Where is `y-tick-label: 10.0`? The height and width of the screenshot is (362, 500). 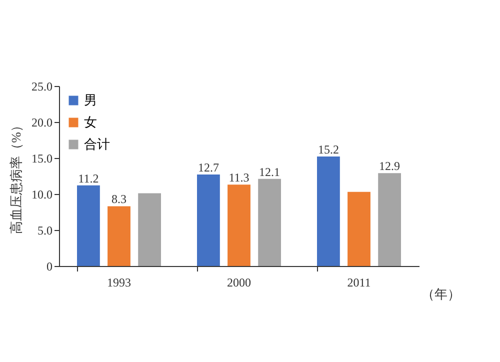
y-tick-label: 10.0 is located at coordinates (42, 195).